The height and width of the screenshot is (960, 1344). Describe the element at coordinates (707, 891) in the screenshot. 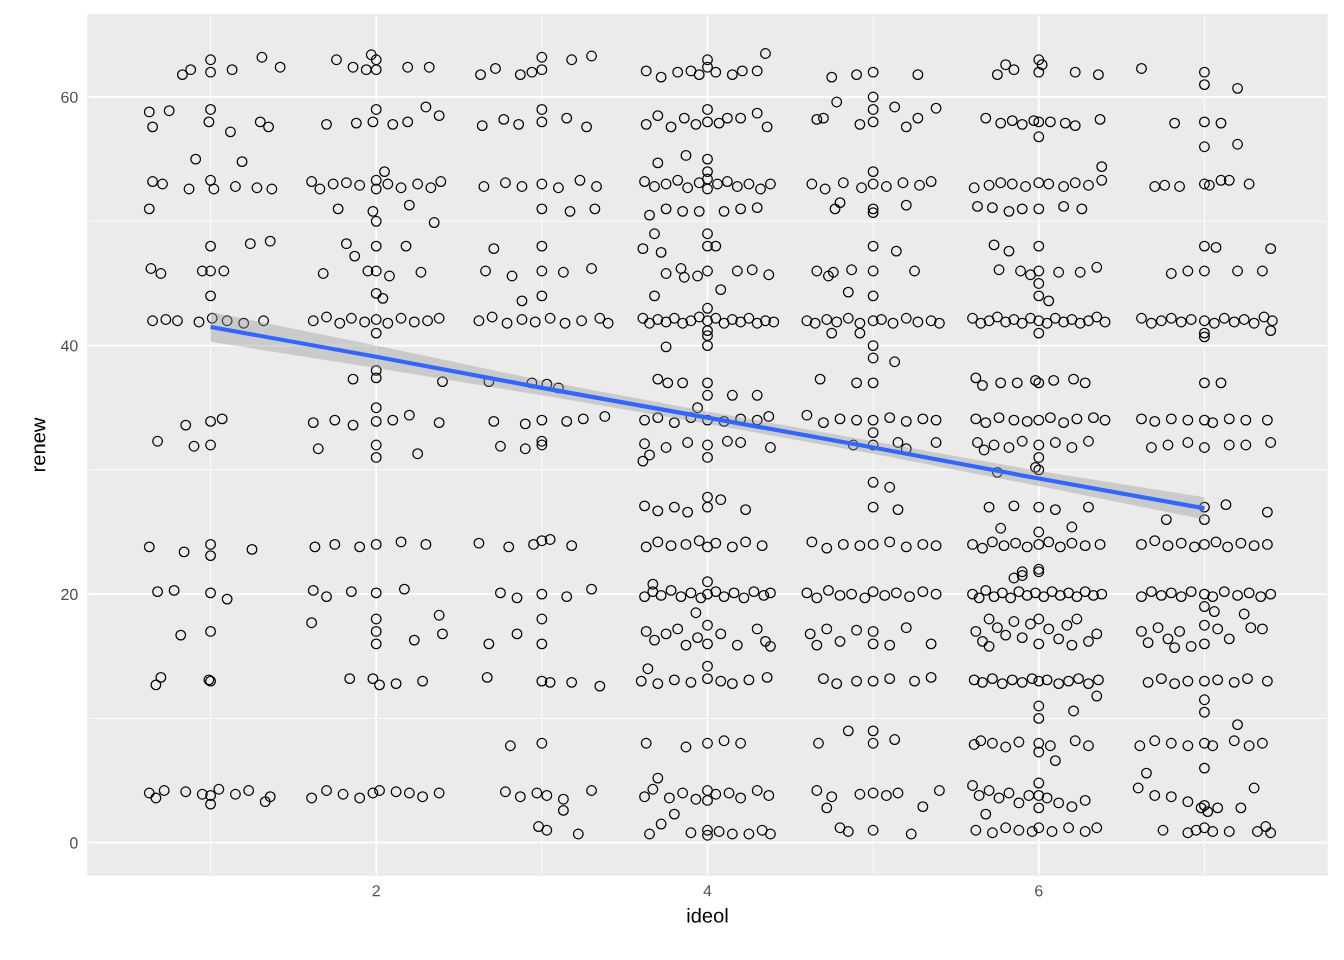

I see `x-tick-label: 4` at that location.